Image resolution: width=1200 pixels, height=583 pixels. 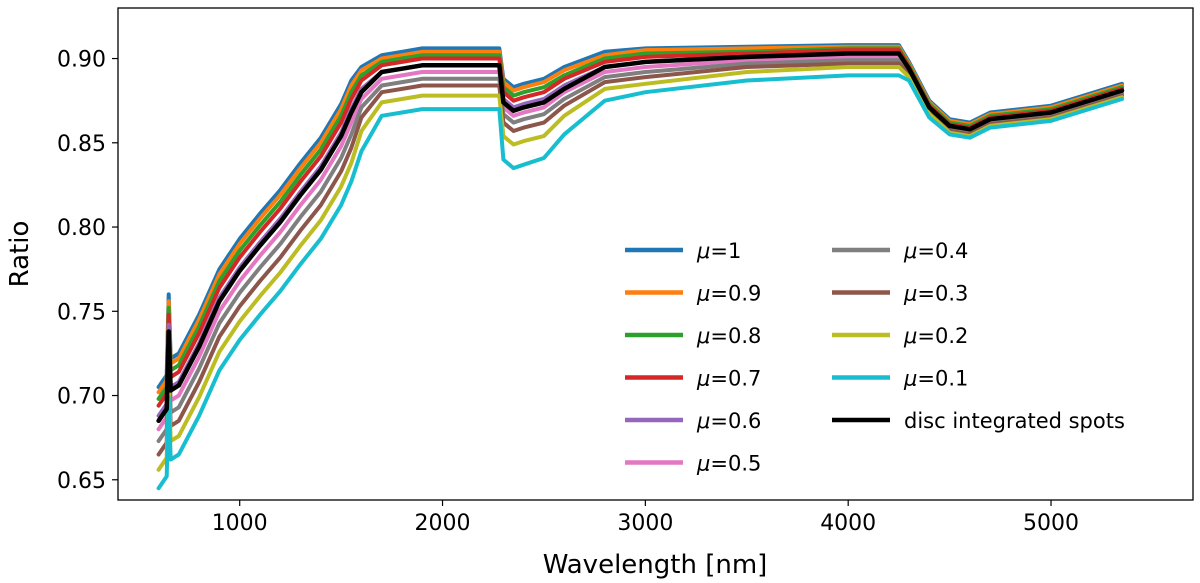 What do you see at coordinates (935, 251) in the screenshot?
I see `legend-label-6: μ=0.4` at bounding box center [935, 251].